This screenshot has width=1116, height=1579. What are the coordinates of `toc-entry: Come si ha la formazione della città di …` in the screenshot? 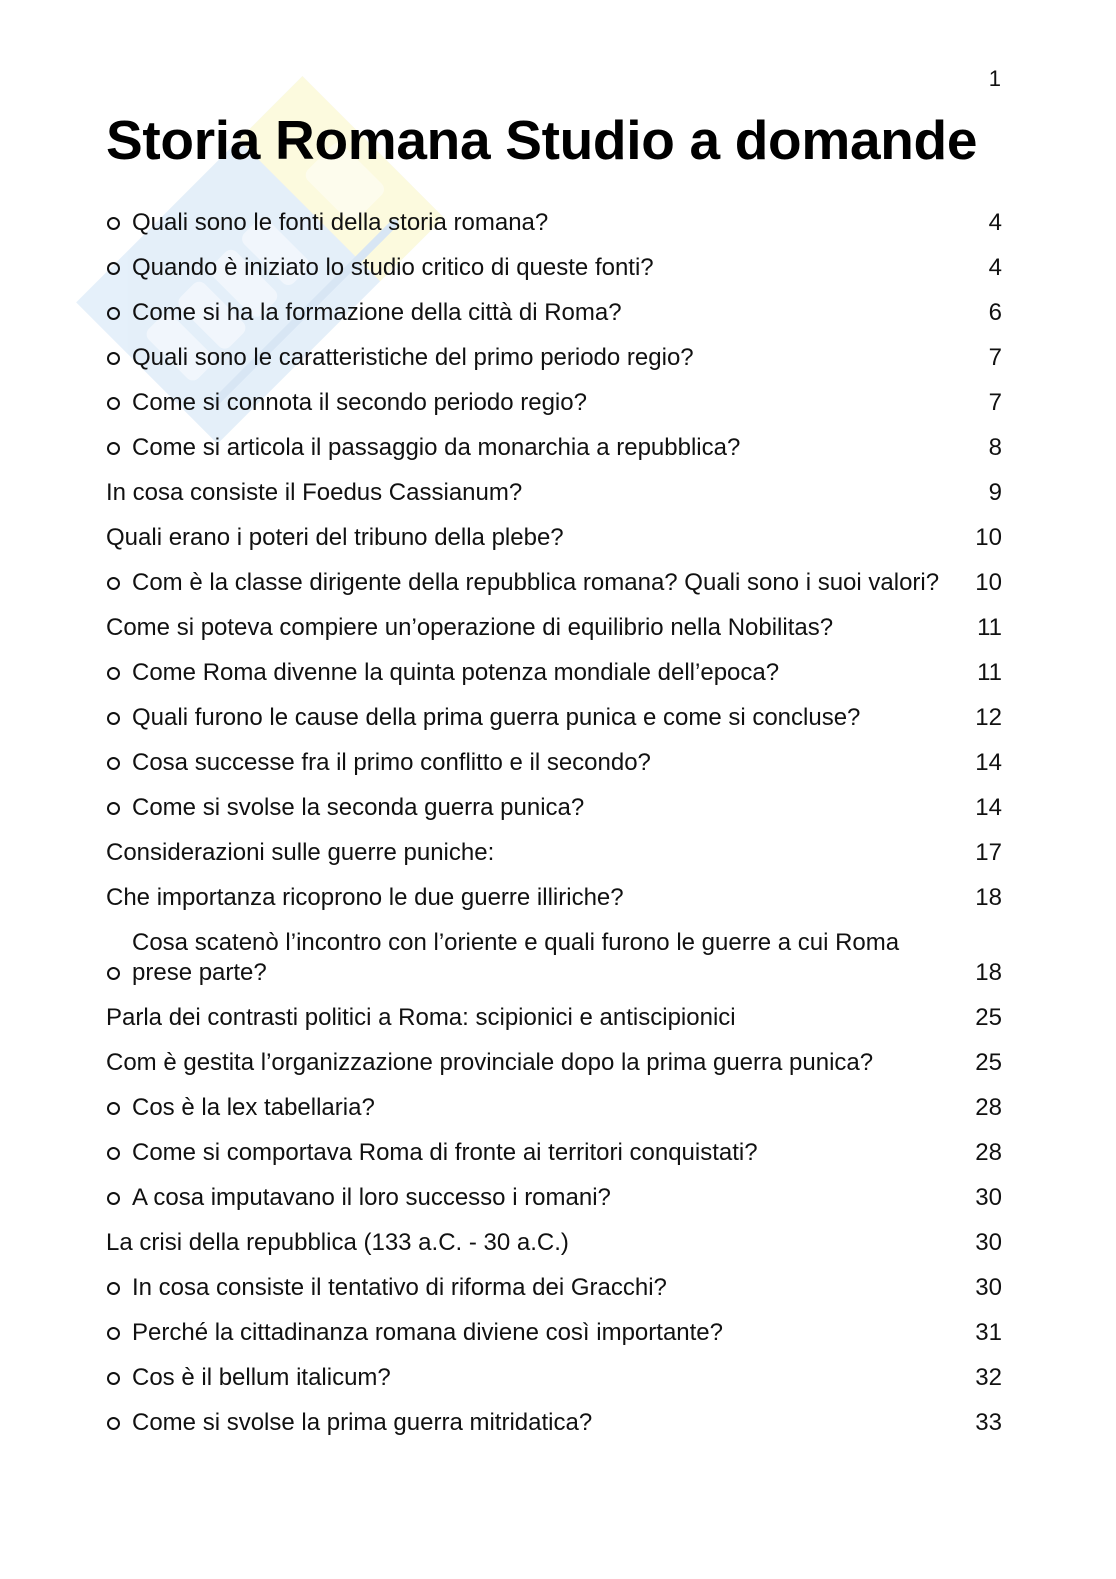 It's located at (554, 313).